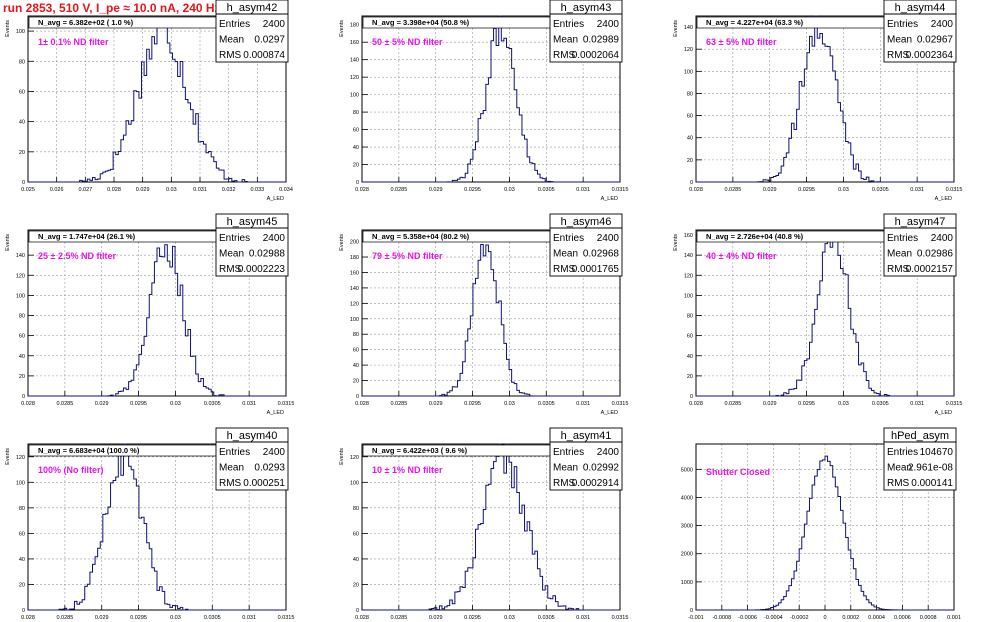 The width and height of the screenshot is (996, 622). Describe the element at coordinates (601, 40) in the screenshot. I see `stats-value: 0.02989` at that location.